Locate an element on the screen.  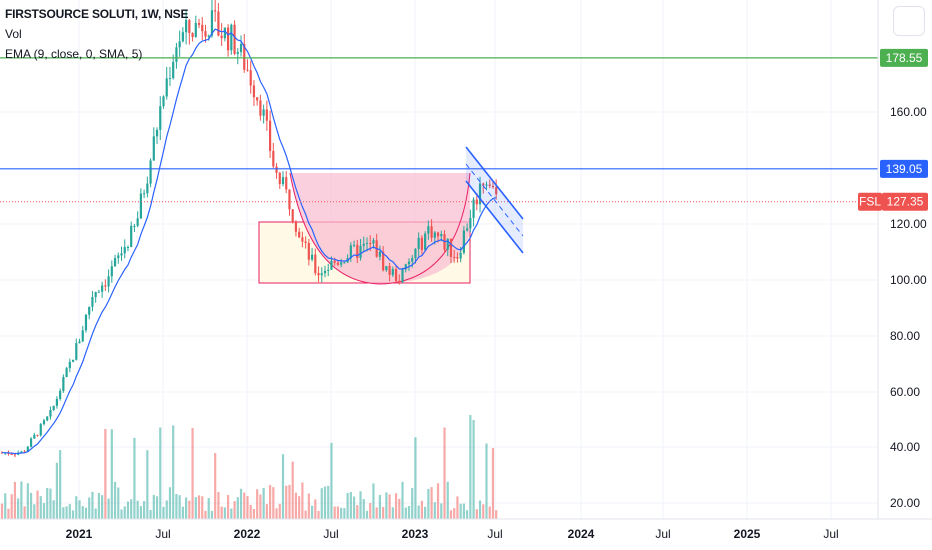
symbol-title: FIRSTSOURCE SOLUTI, 1W, NSE is located at coordinates (97, 14).